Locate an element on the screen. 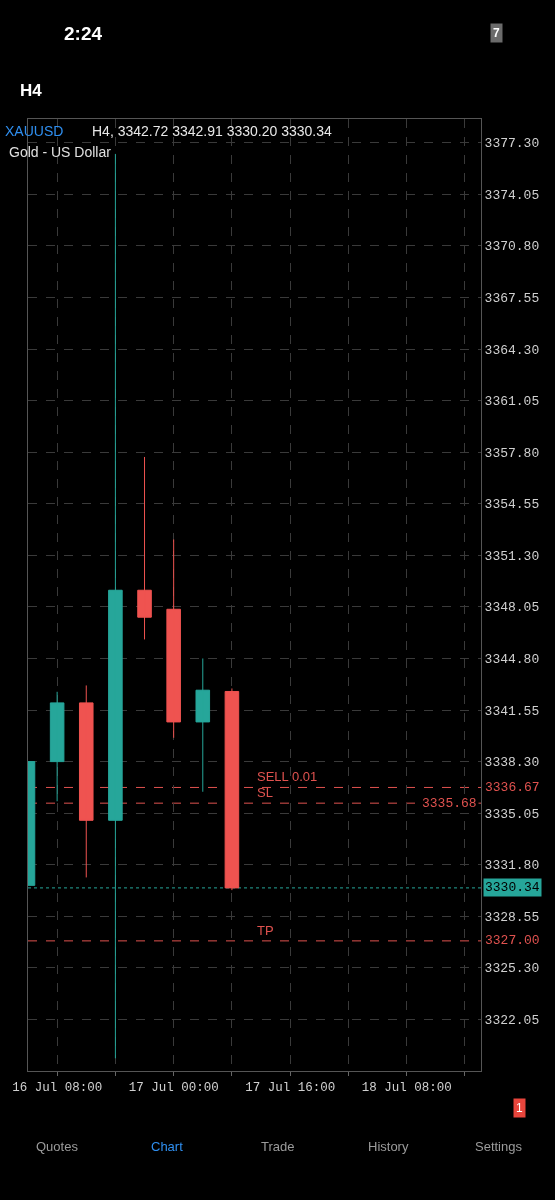 The width and height of the screenshot is (555, 1200). y-tick-label: 3344.80 is located at coordinates (512, 660).